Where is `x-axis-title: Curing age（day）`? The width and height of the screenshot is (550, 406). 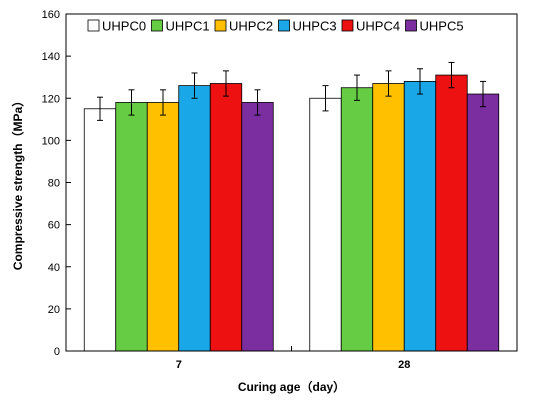 x-axis-title: Curing age（day） is located at coordinates (291, 386).